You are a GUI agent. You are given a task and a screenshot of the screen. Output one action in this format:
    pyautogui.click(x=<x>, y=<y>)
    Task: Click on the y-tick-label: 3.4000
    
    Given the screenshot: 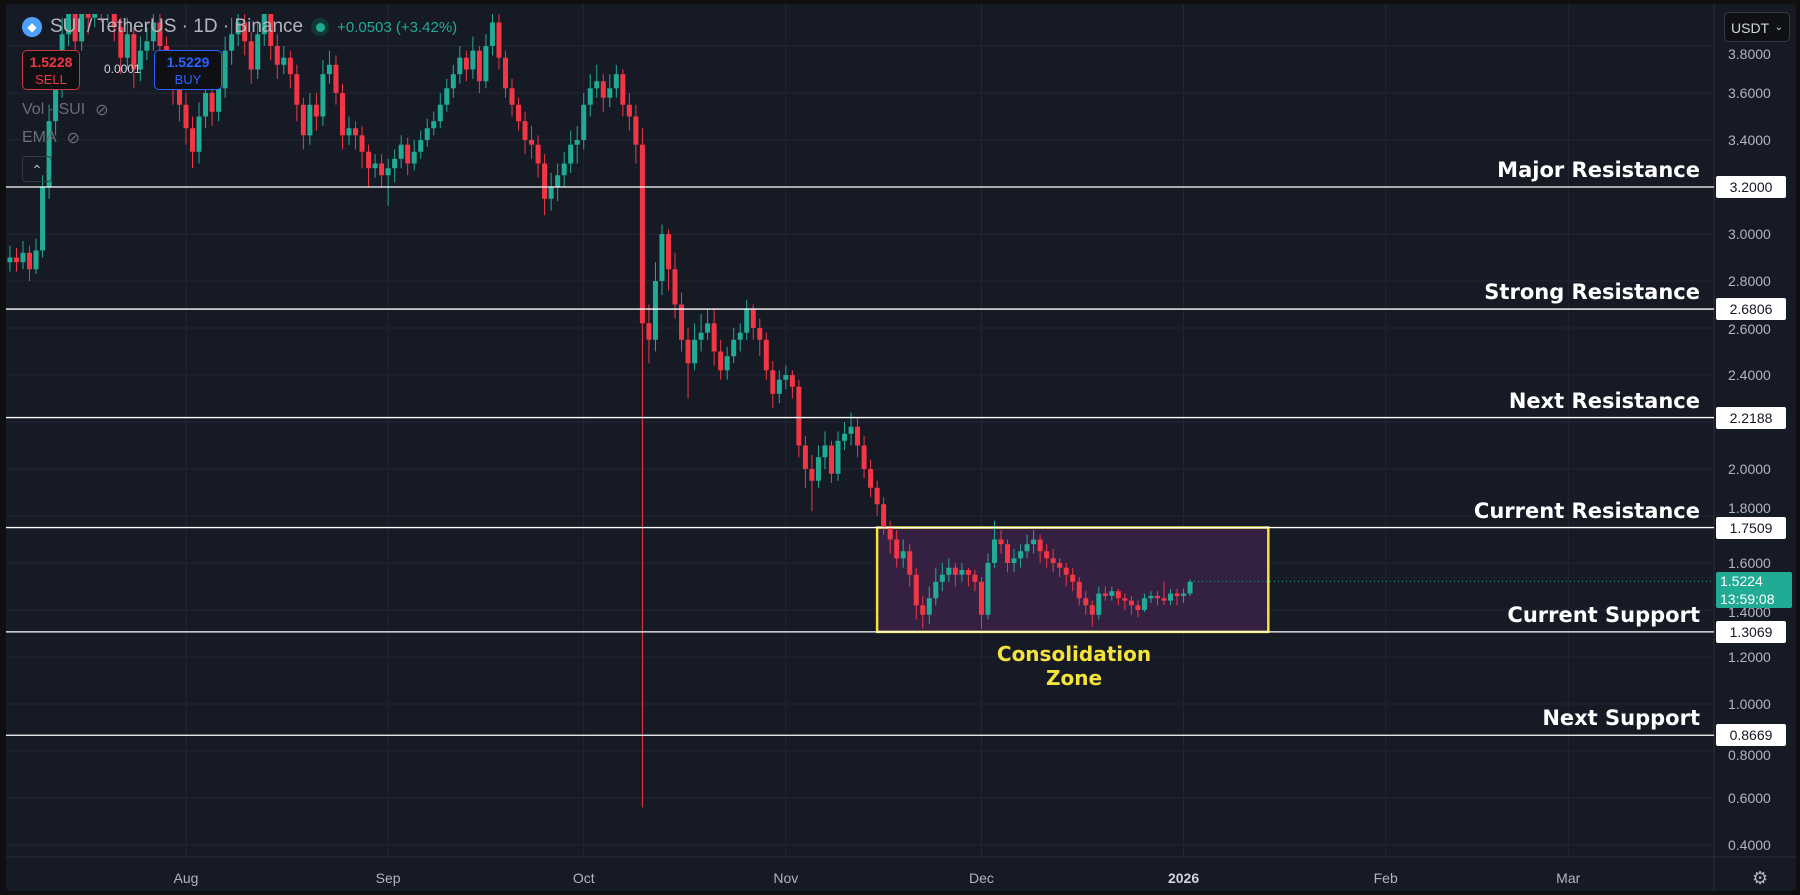 What is the action you would take?
    pyautogui.click(x=1749, y=140)
    